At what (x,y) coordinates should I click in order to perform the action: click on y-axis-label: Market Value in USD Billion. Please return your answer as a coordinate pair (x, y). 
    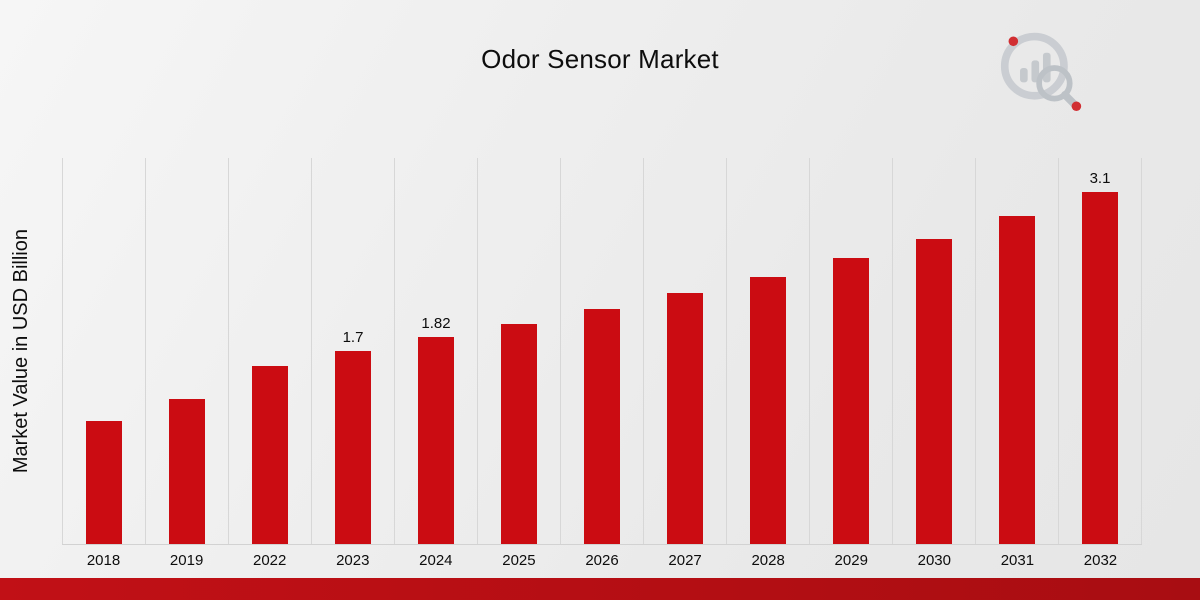
    Looking at the image, I should click on (20, 351).